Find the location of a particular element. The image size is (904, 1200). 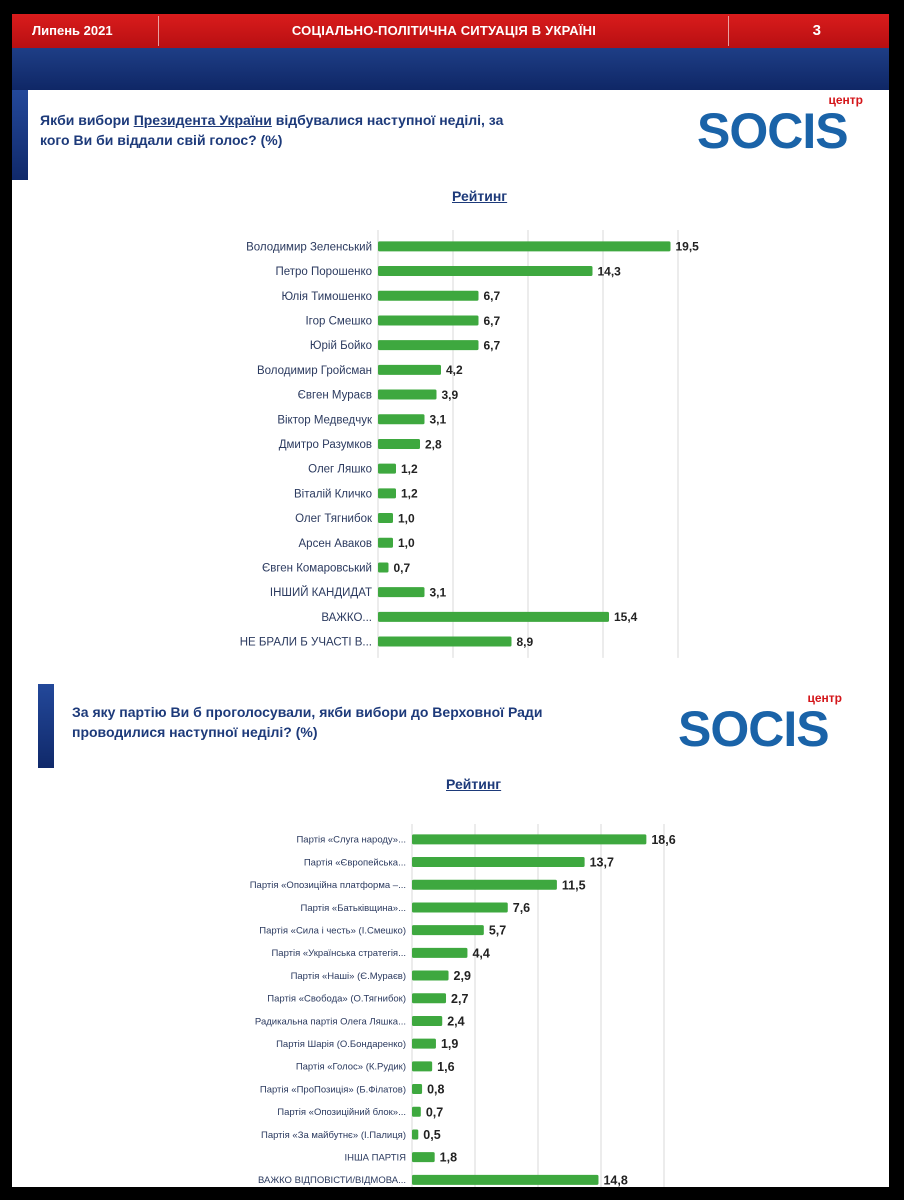

value-label: 4,4 is located at coordinates (480, 953).